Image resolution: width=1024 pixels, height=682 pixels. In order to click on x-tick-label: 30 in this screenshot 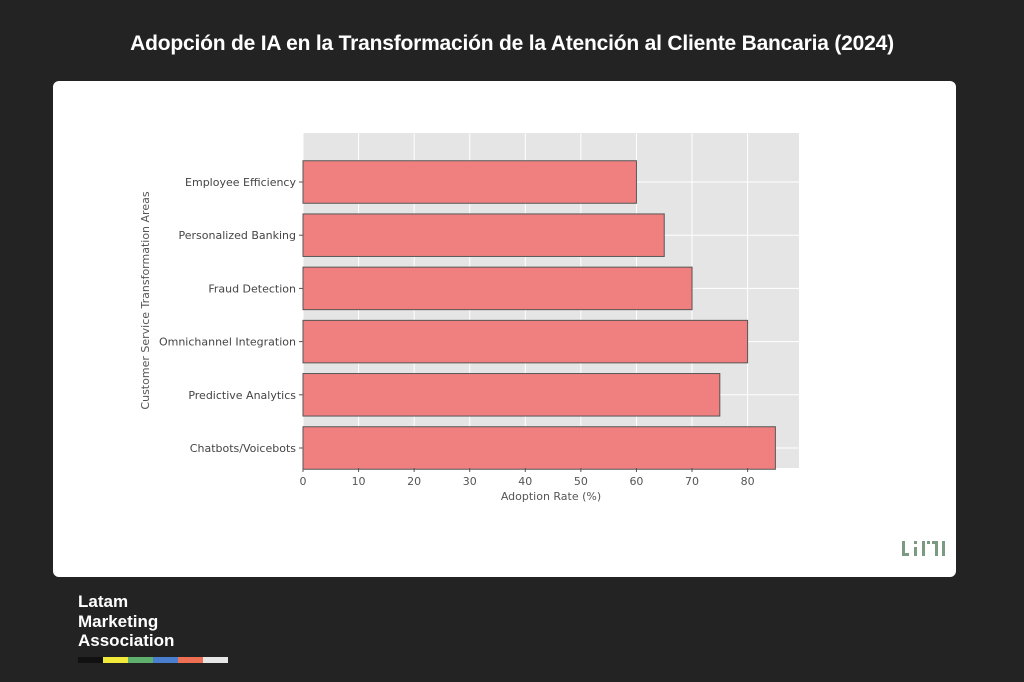, I will do `click(470, 481)`.